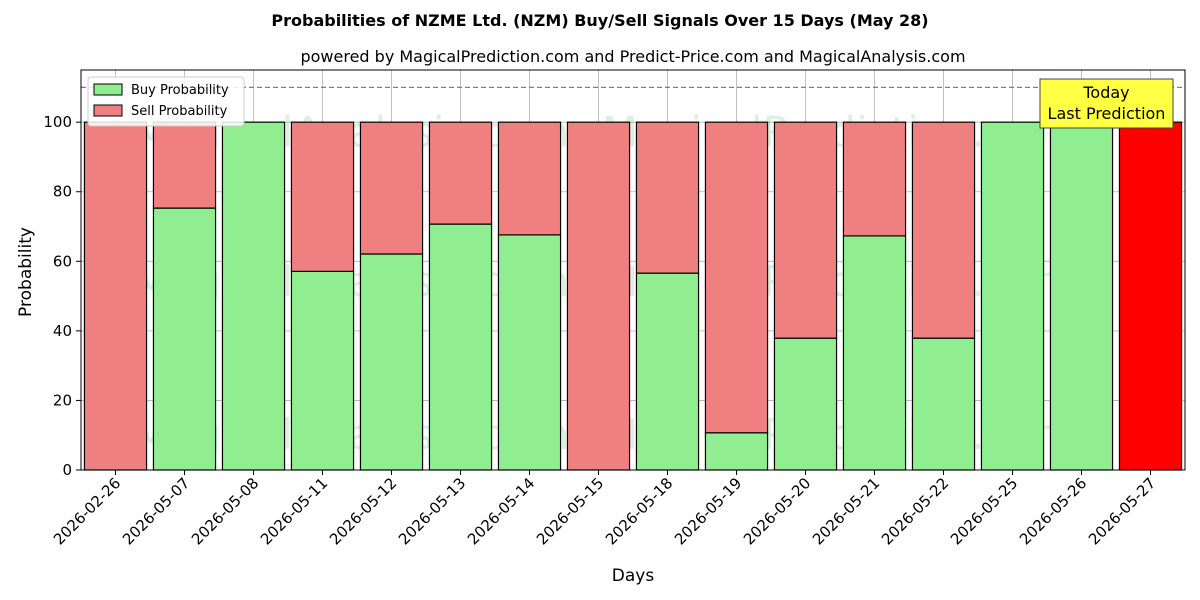 This screenshot has width=1200, height=600. Describe the element at coordinates (179, 111) in the screenshot. I see `legend-label: Sell Probability` at that location.